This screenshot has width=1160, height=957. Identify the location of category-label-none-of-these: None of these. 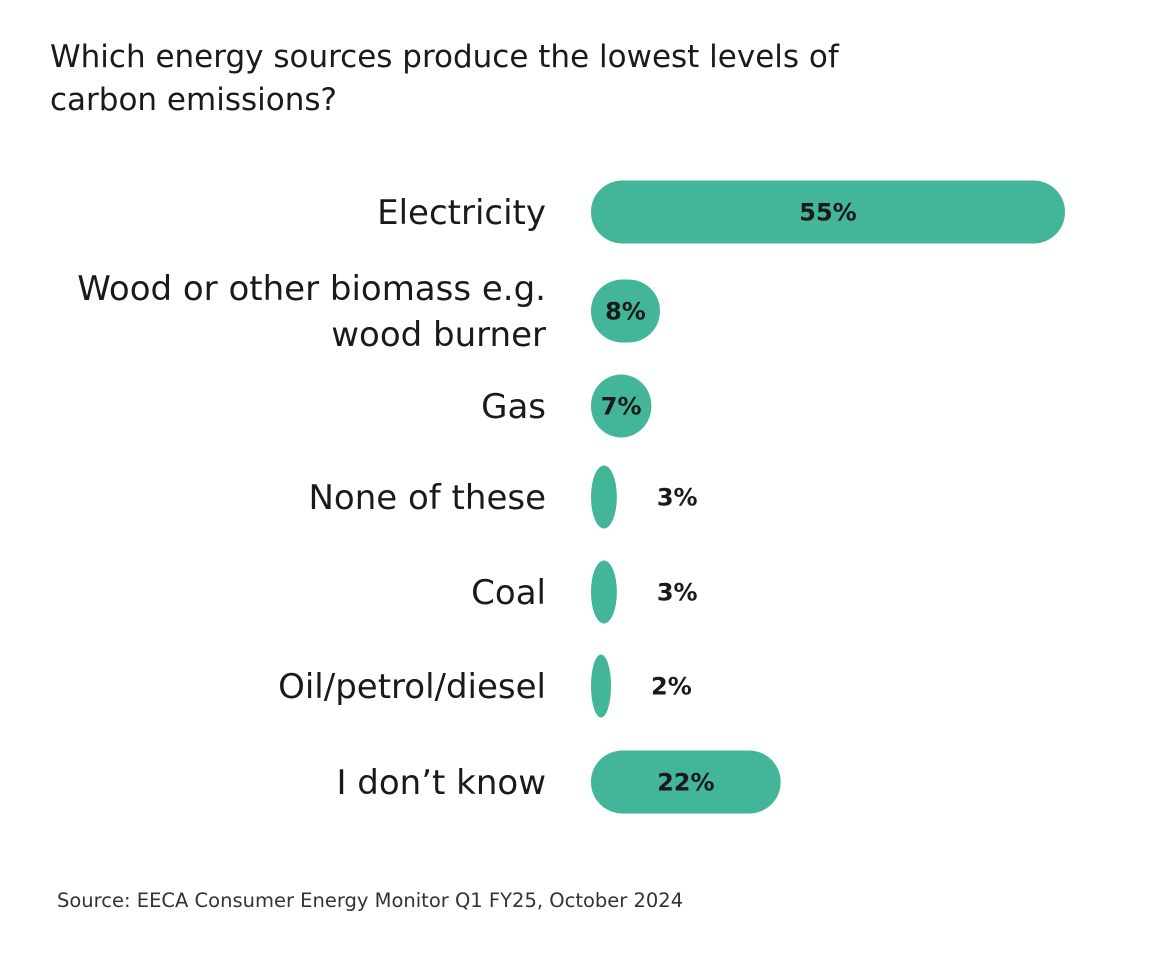
(427, 498).